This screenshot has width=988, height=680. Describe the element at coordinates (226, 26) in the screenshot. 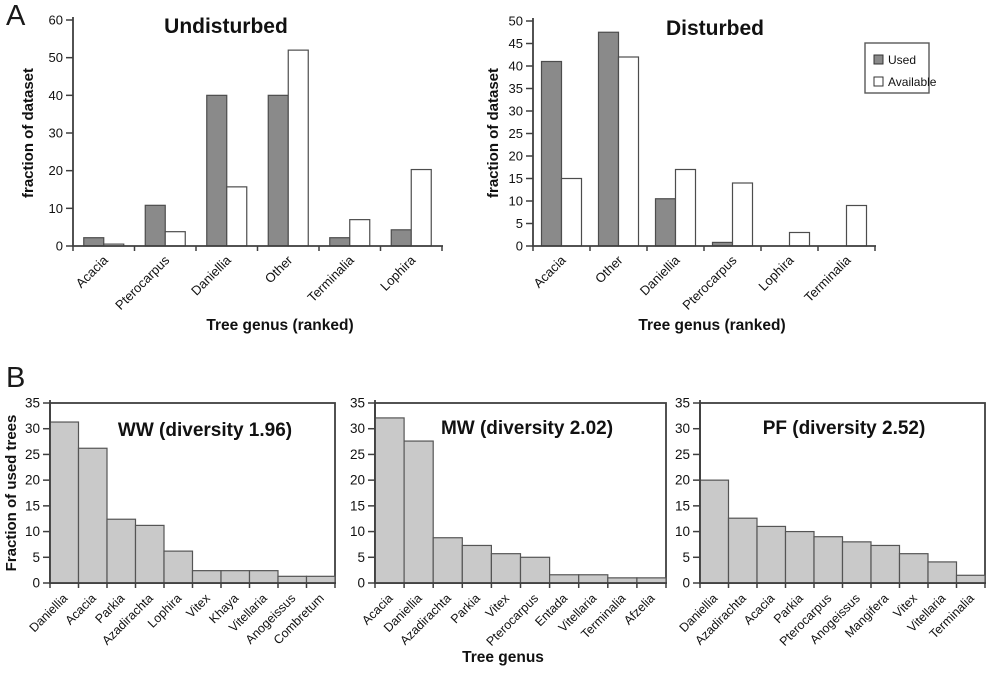

I see `chart-title: Undisturbed` at that location.